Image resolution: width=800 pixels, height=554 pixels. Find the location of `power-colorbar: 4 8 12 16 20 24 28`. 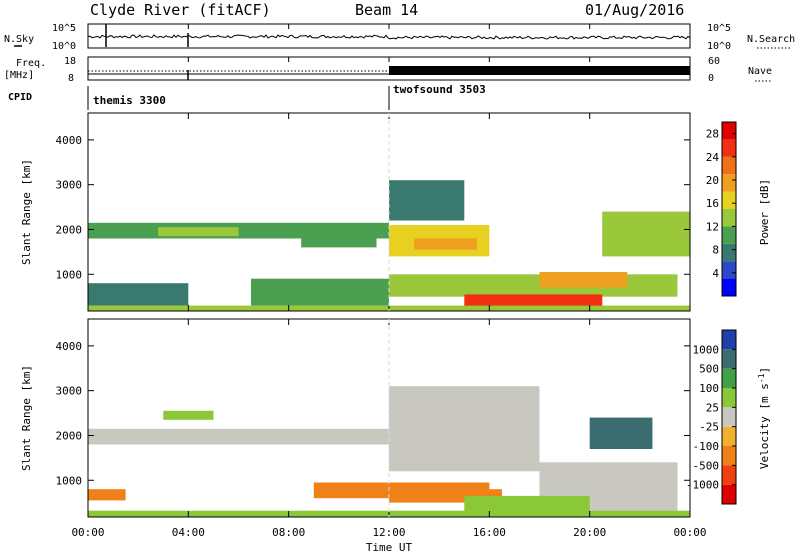

power-colorbar: 4 8 12 16 20 24 28 is located at coordinates (721, 209).